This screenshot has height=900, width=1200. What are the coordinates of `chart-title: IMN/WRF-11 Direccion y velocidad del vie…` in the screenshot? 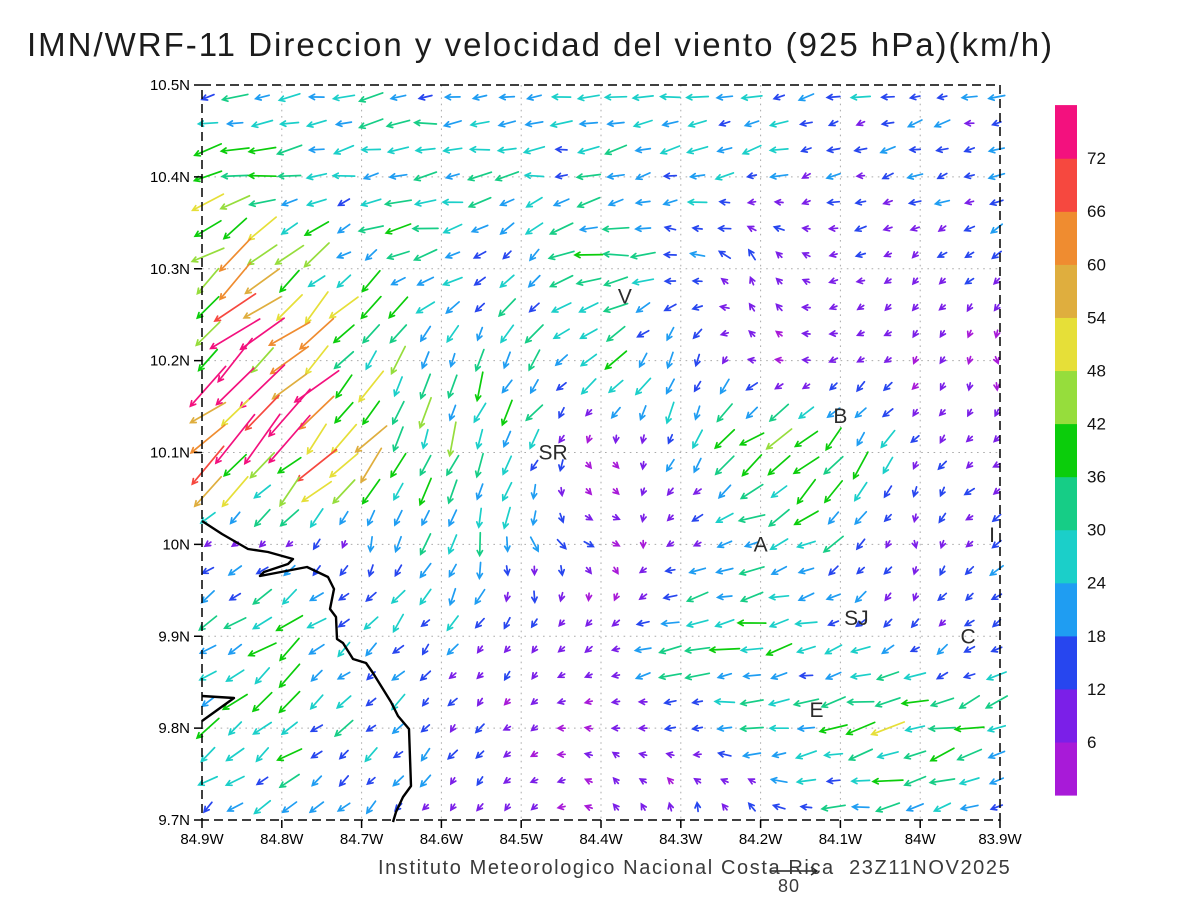 It's located at (541, 44).